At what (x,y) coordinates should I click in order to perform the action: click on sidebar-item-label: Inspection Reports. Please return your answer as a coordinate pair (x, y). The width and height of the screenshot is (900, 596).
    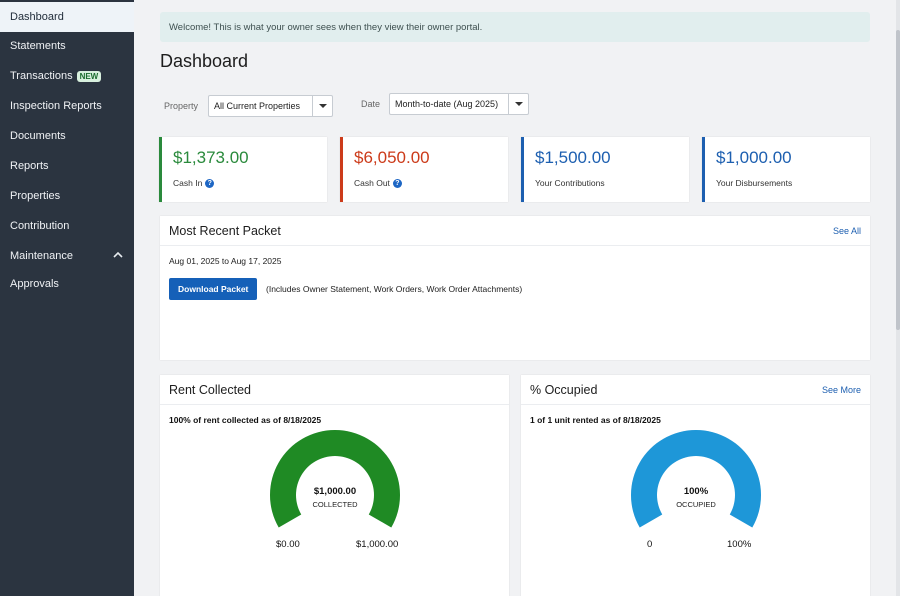
    Looking at the image, I should click on (56, 106).